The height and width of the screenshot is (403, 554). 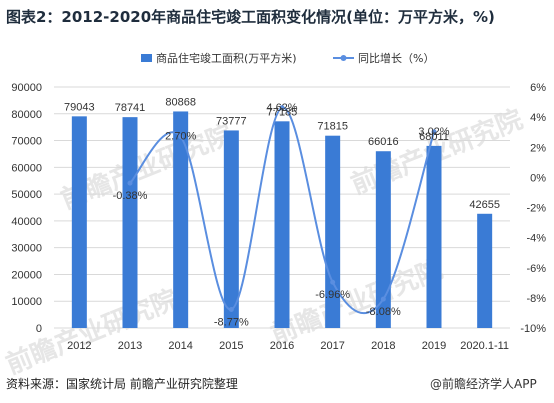 I want to click on y-tick-label: 60000, so click(x=26, y=168).